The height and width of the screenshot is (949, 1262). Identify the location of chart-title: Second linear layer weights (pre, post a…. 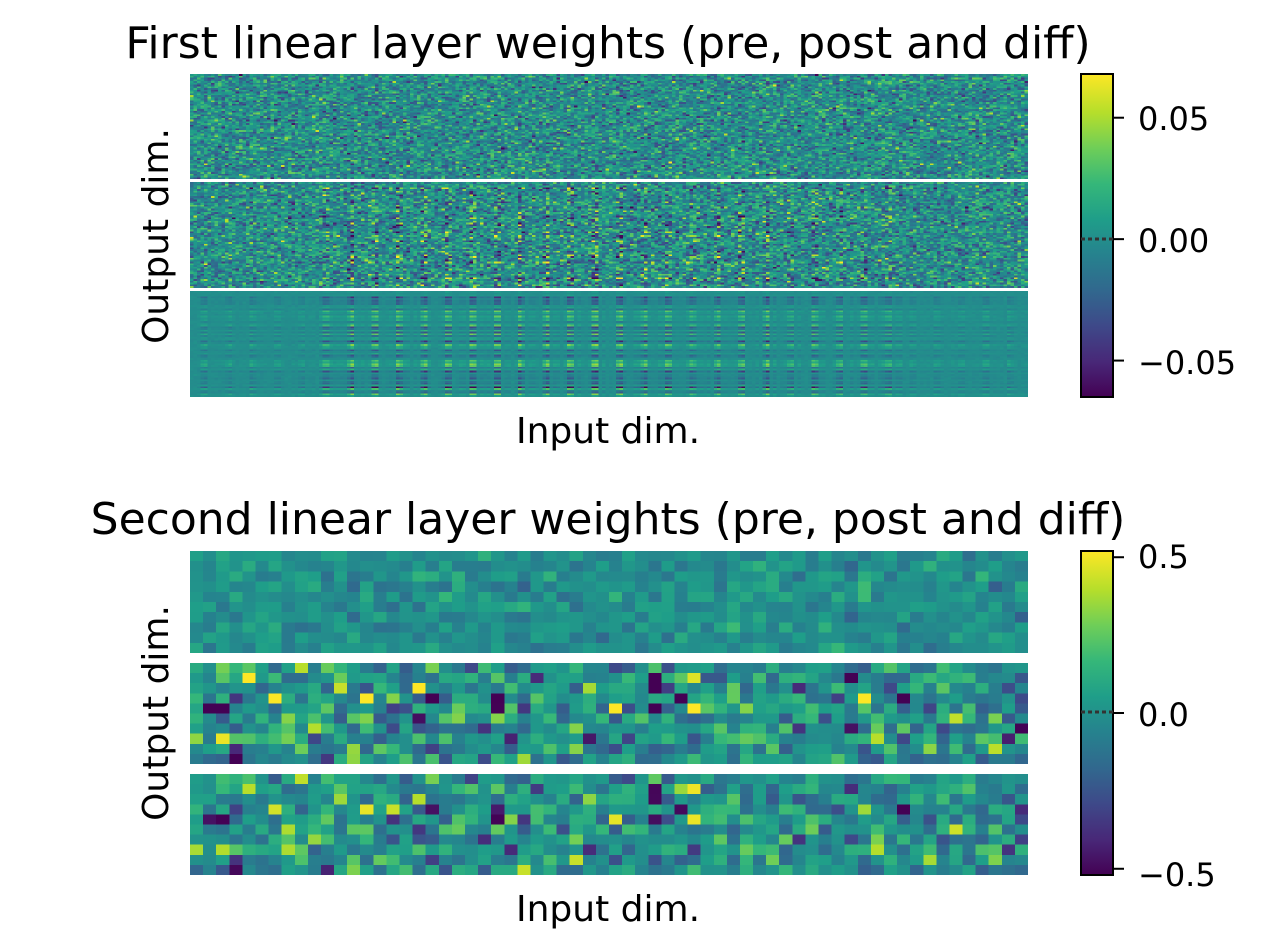
(608, 519).